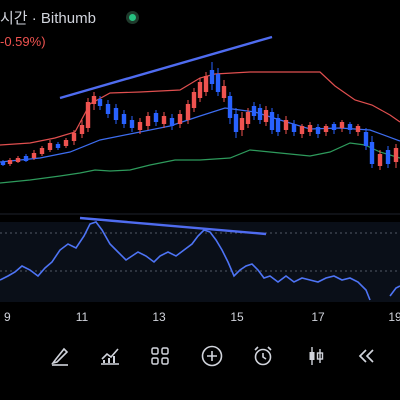 The width and height of the screenshot is (400, 400). What do you see at coordinates (23, 41) in the screenshot?
I see `price-change: -0.59%)` at bounding box center [23, 41].